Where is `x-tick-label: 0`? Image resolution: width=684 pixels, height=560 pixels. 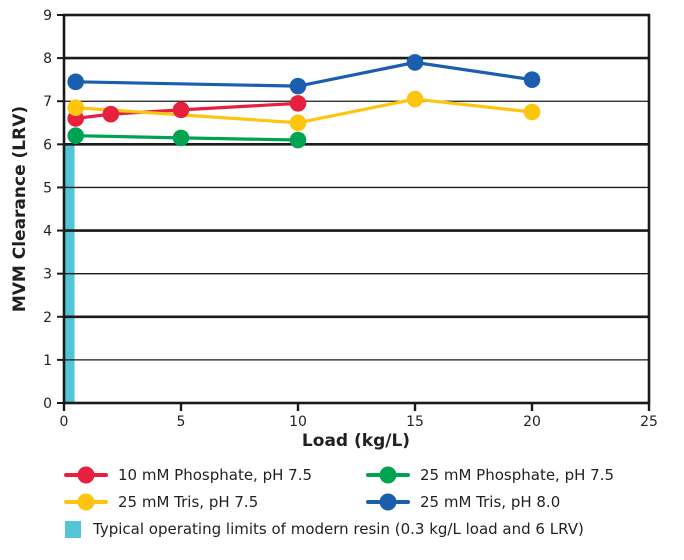 x-tick-label: 0 is located at coordinates (64, 422).